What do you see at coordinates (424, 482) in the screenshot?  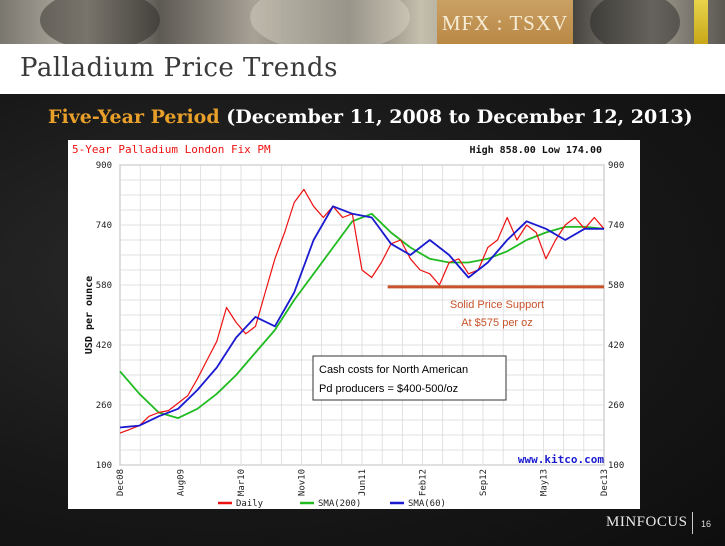 I see `x-tick-label: Feb12` at bounding box center [424, 482].